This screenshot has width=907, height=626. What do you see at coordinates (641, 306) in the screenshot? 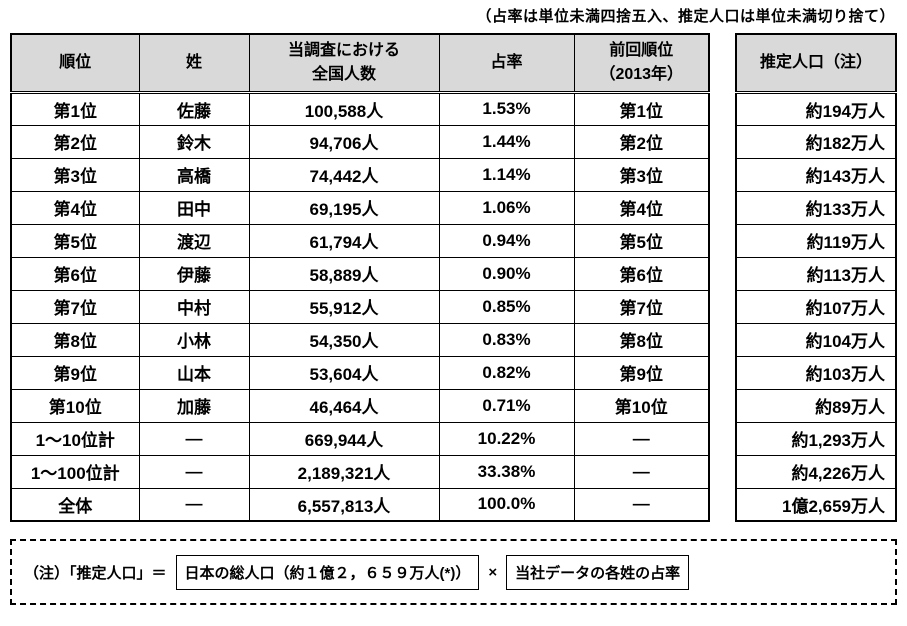
I see `cell-previous-rank: 第7位` at bounding box center [641, 306].